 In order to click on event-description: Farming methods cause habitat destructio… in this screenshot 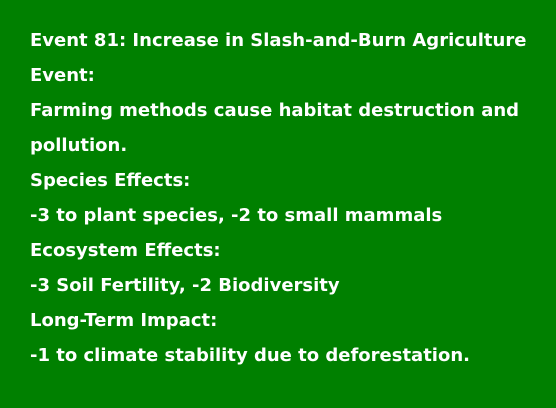, I will do `click(275, 128)`.